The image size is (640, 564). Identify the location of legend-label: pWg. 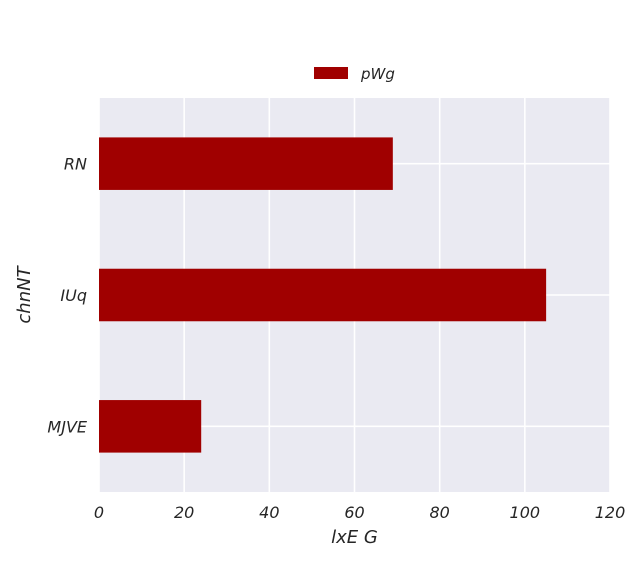
(377, 74).